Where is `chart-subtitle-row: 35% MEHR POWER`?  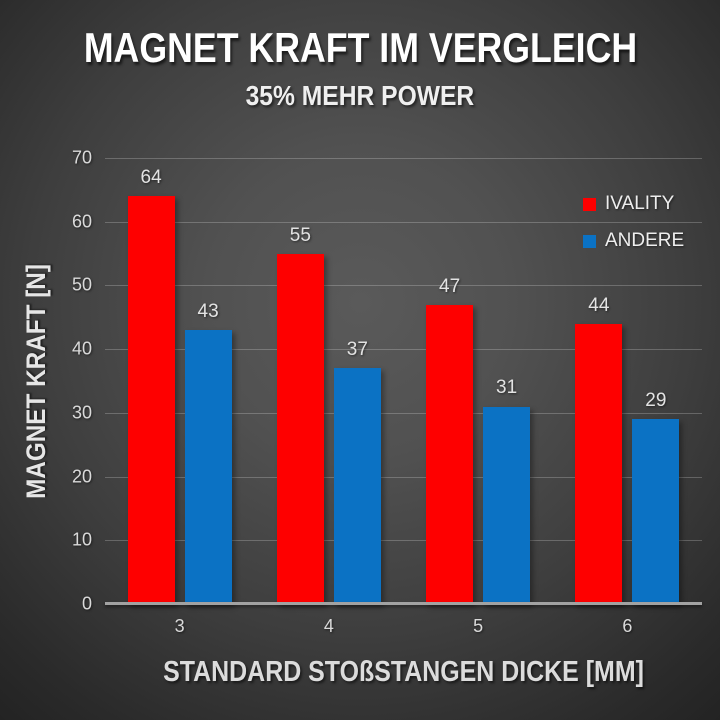 chart-subtitle-row: 35% MEHR POWER is located at coordinates (360, 96).